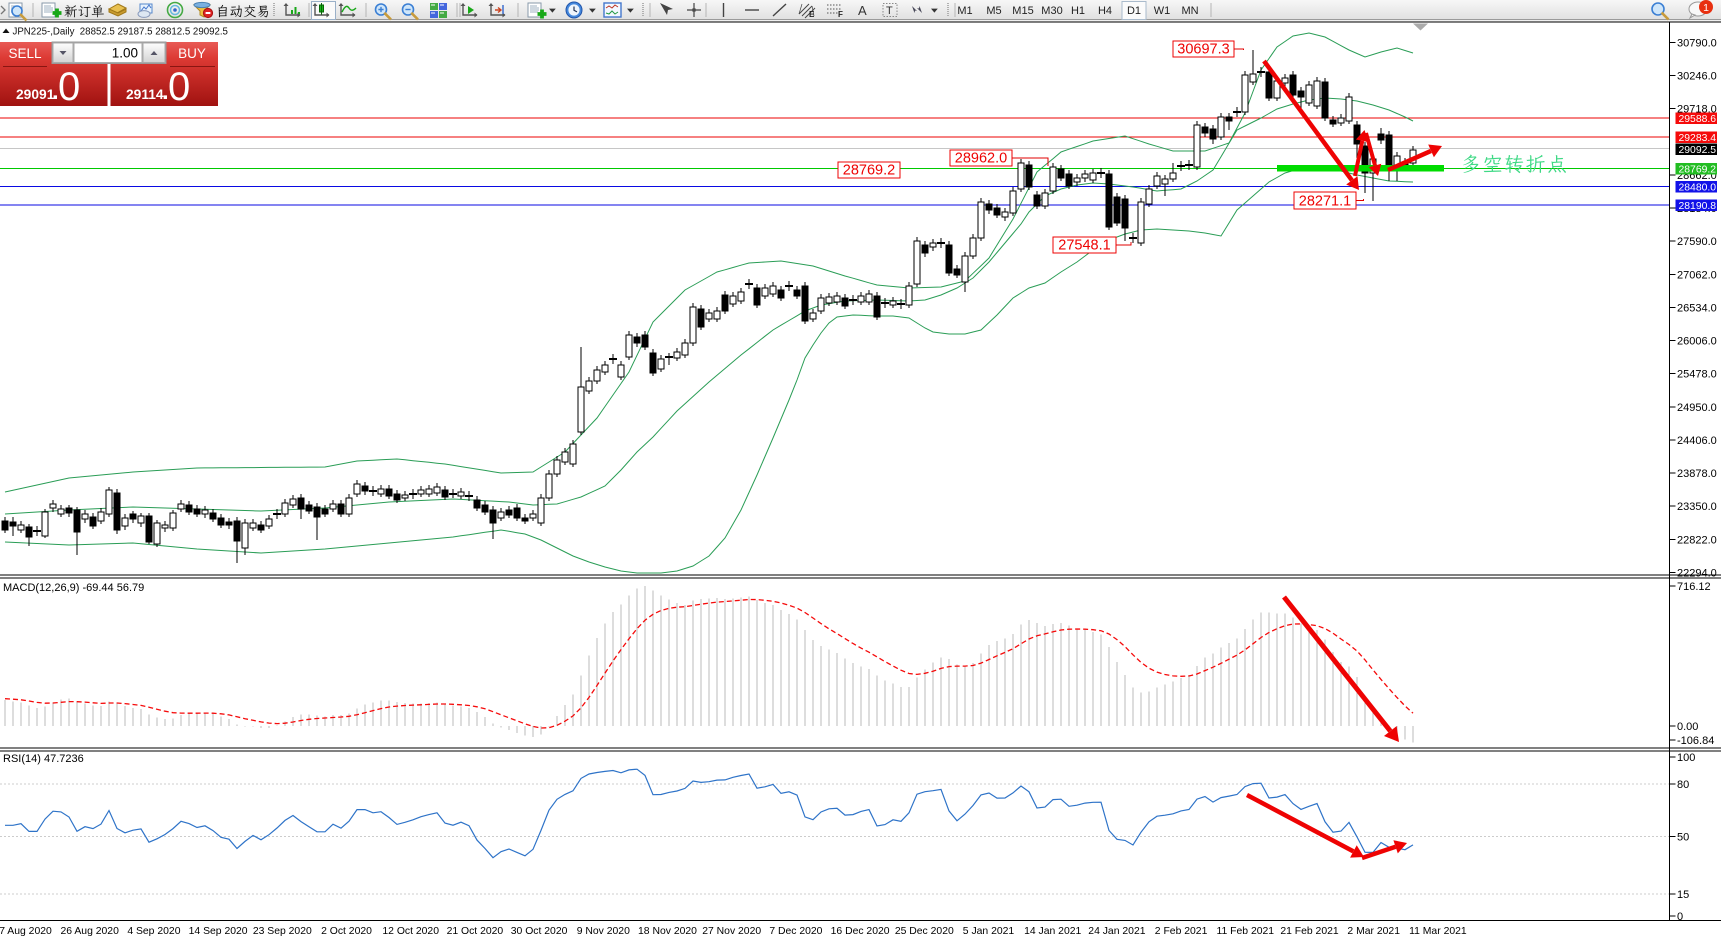 The image size is (1721, 941). I want to click on svg-text: 28962.0, so click(981, 159).